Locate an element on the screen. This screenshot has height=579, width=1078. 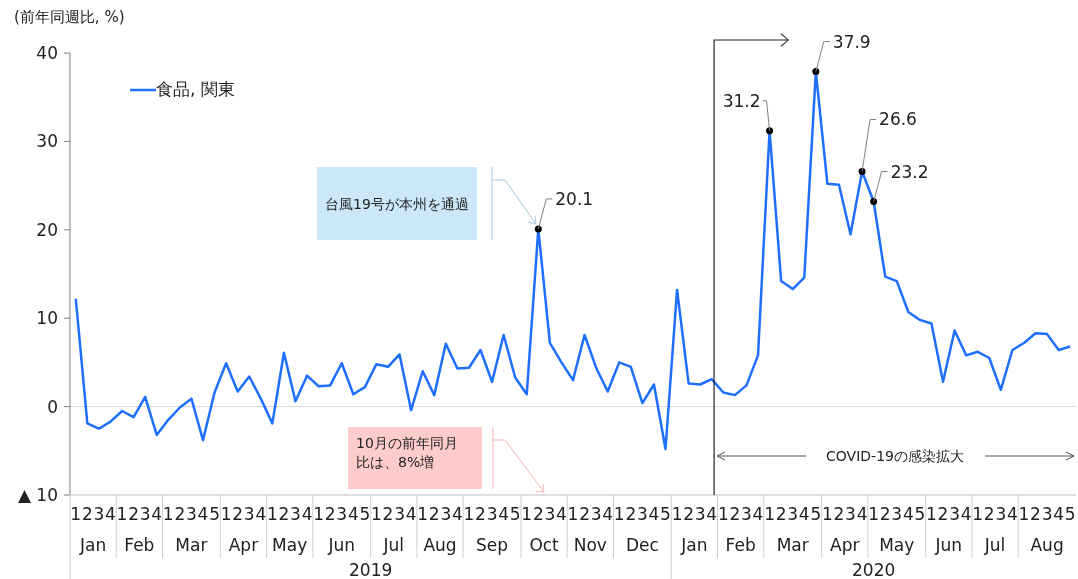
text: 2019 is located at coordinates (371, 569).